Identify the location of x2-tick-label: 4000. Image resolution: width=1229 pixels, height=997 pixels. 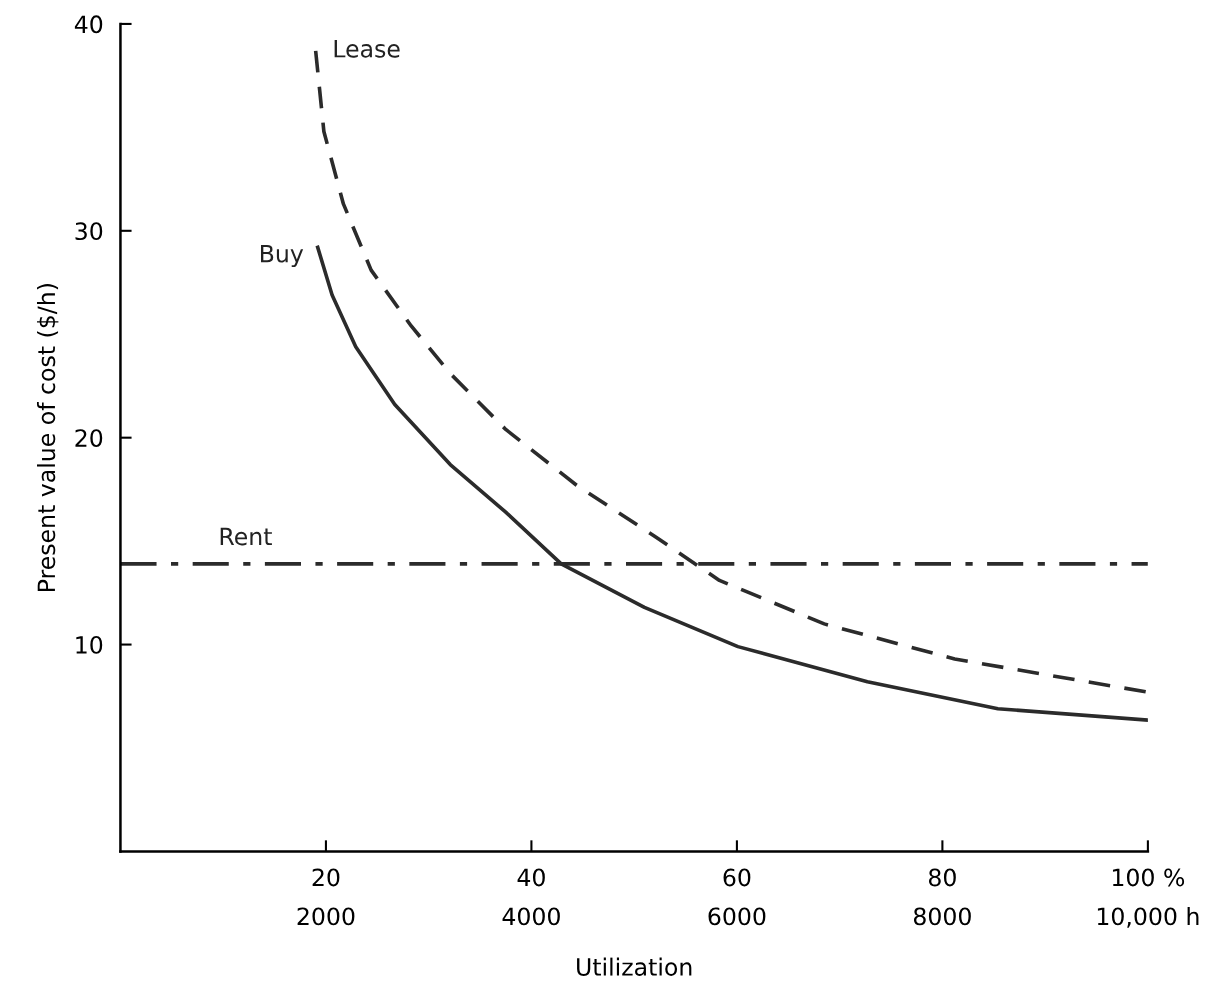
(531, 916).